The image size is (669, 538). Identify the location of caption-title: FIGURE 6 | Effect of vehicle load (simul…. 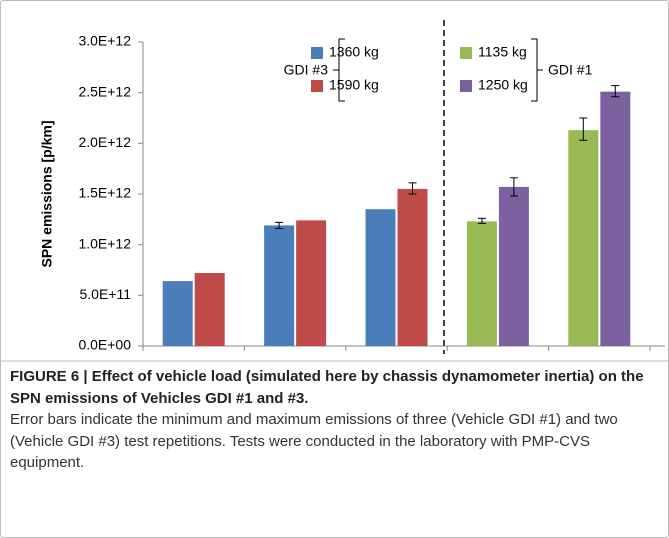
(327, 387).